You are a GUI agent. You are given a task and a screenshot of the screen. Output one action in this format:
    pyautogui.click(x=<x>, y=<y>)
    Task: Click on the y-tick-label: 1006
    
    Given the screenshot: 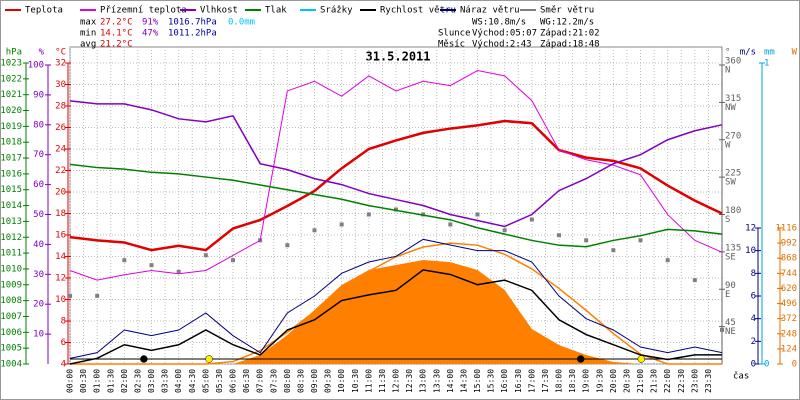 What is the action you would take?
    pyautogui.click(x=11, y=333)
    